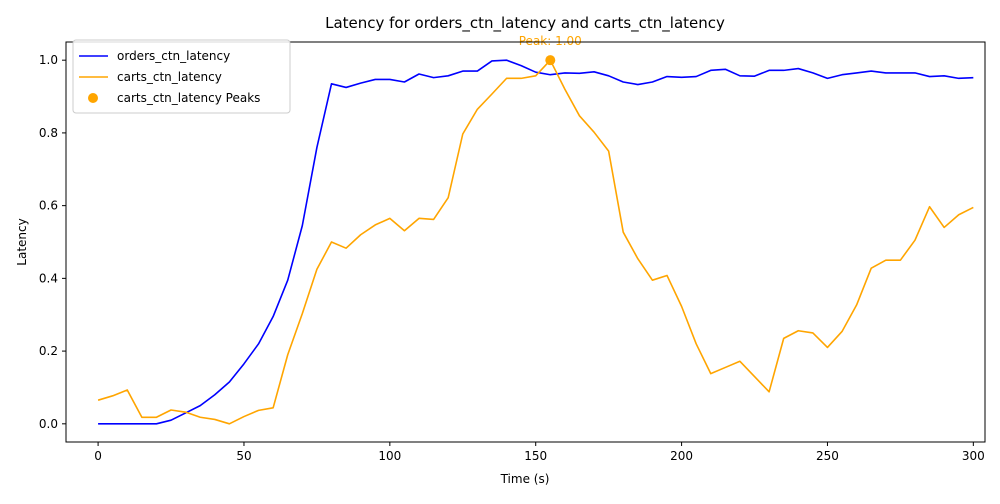 The height and width of the screenshot is (504, 1000). I want to click on x-tick-label: 200, so click(681, 456).